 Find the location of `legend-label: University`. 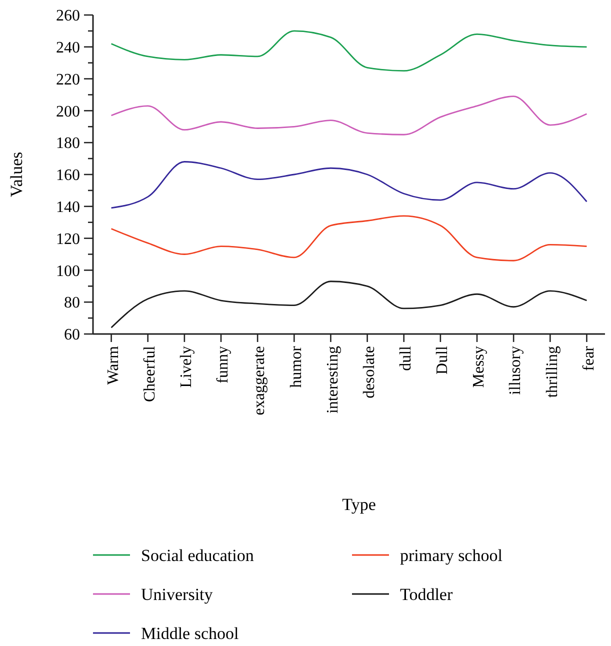

legend-label: University is located at coordinates (177, 594).